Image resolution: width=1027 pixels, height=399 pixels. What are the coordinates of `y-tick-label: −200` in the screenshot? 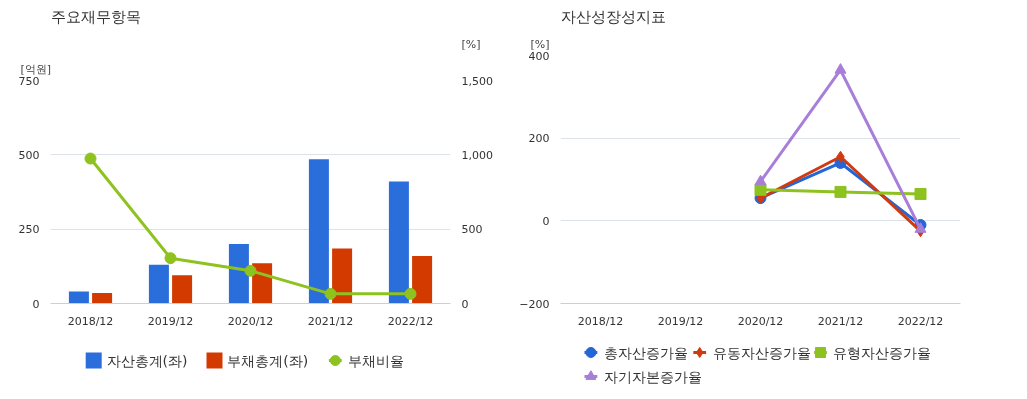 It's located at (534, 304).